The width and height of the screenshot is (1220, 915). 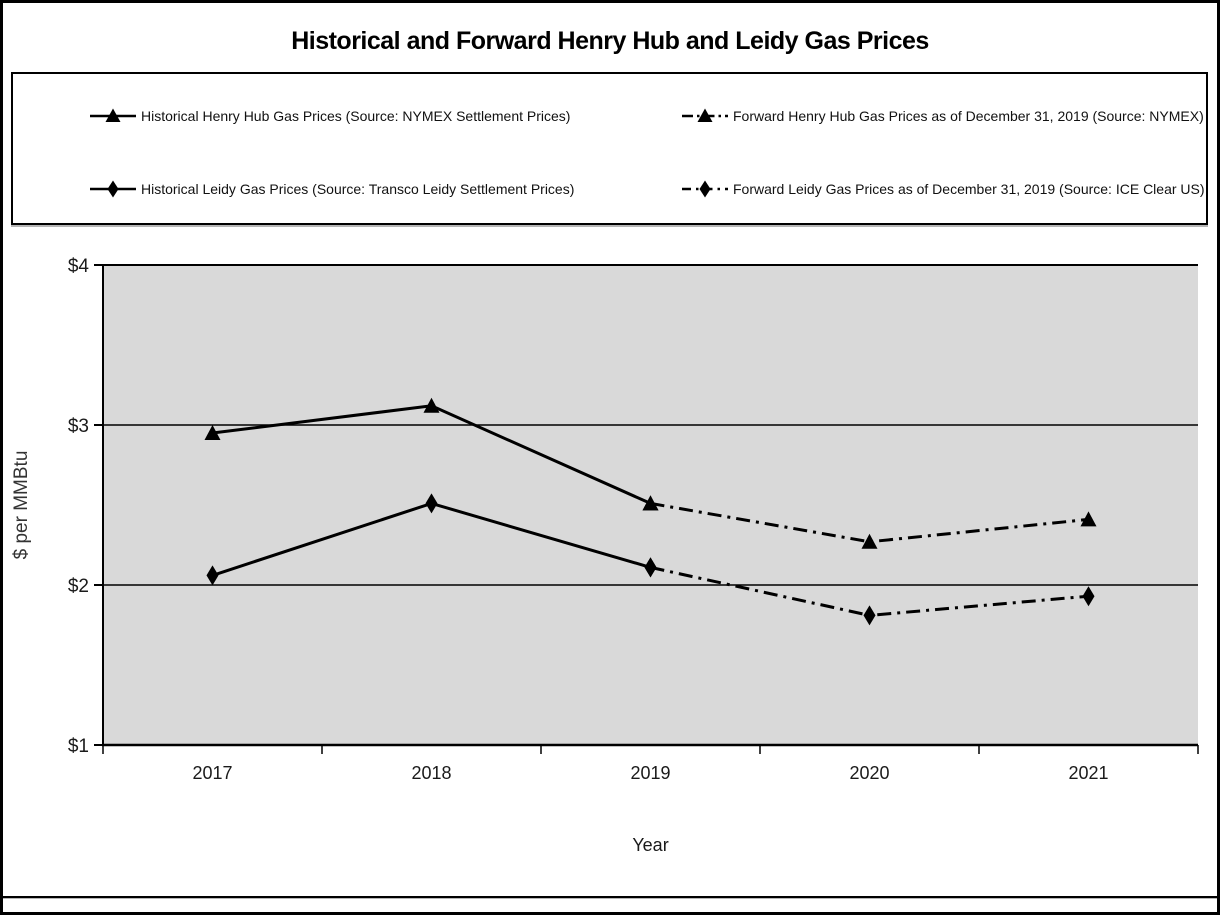 What do you see at coordinates (1088, 773) in the screenshot?
I see `x-tick-label-2021: 2021` at bounding box center [1088, 773].